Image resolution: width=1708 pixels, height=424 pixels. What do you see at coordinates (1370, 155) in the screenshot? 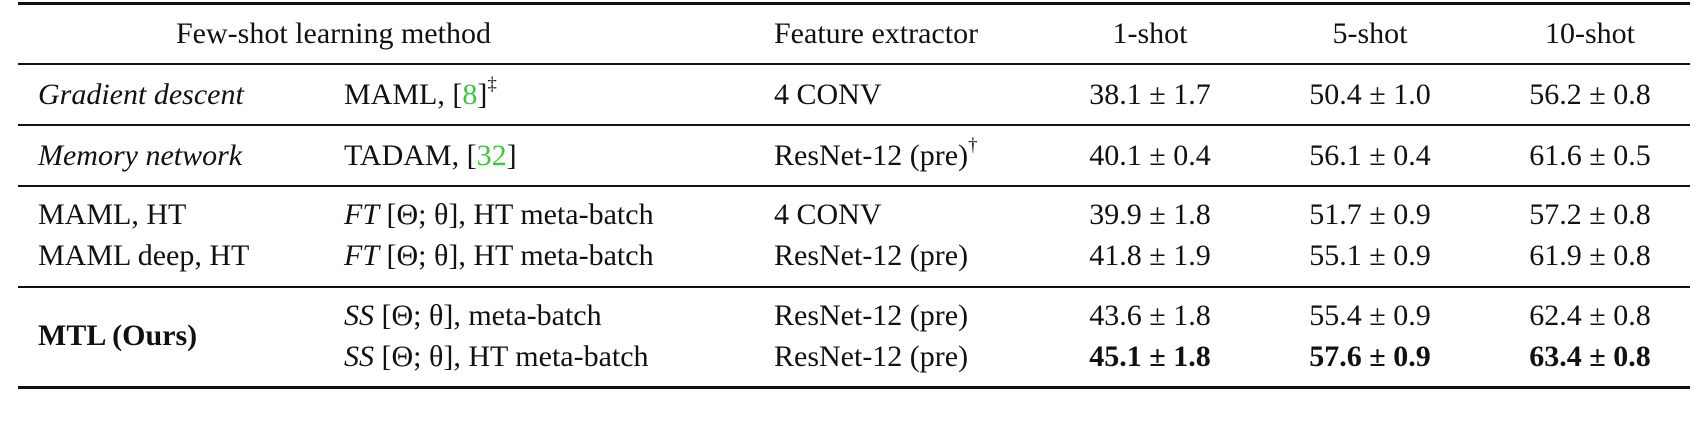
I see `row-5-shot: 56.1 ± 0.4` at bounding box center [1370, 155].